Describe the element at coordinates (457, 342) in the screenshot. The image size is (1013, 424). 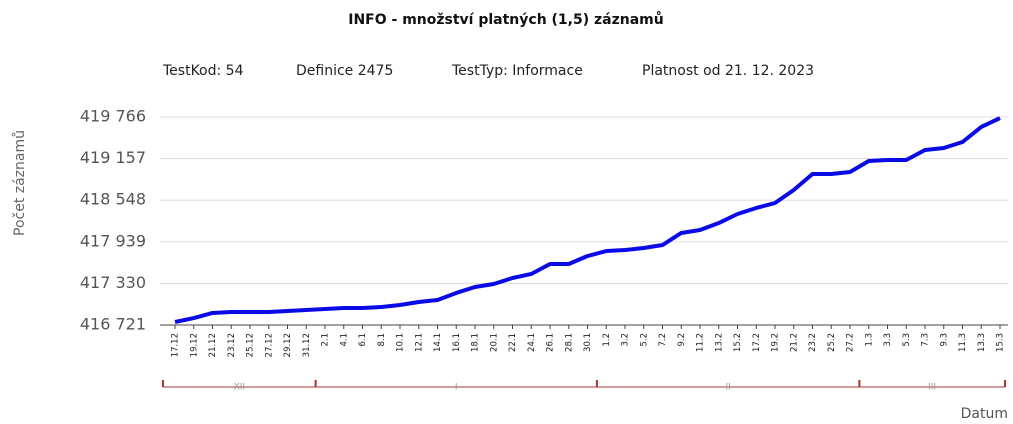
I see `x-tick-label: 16.1` at that location.